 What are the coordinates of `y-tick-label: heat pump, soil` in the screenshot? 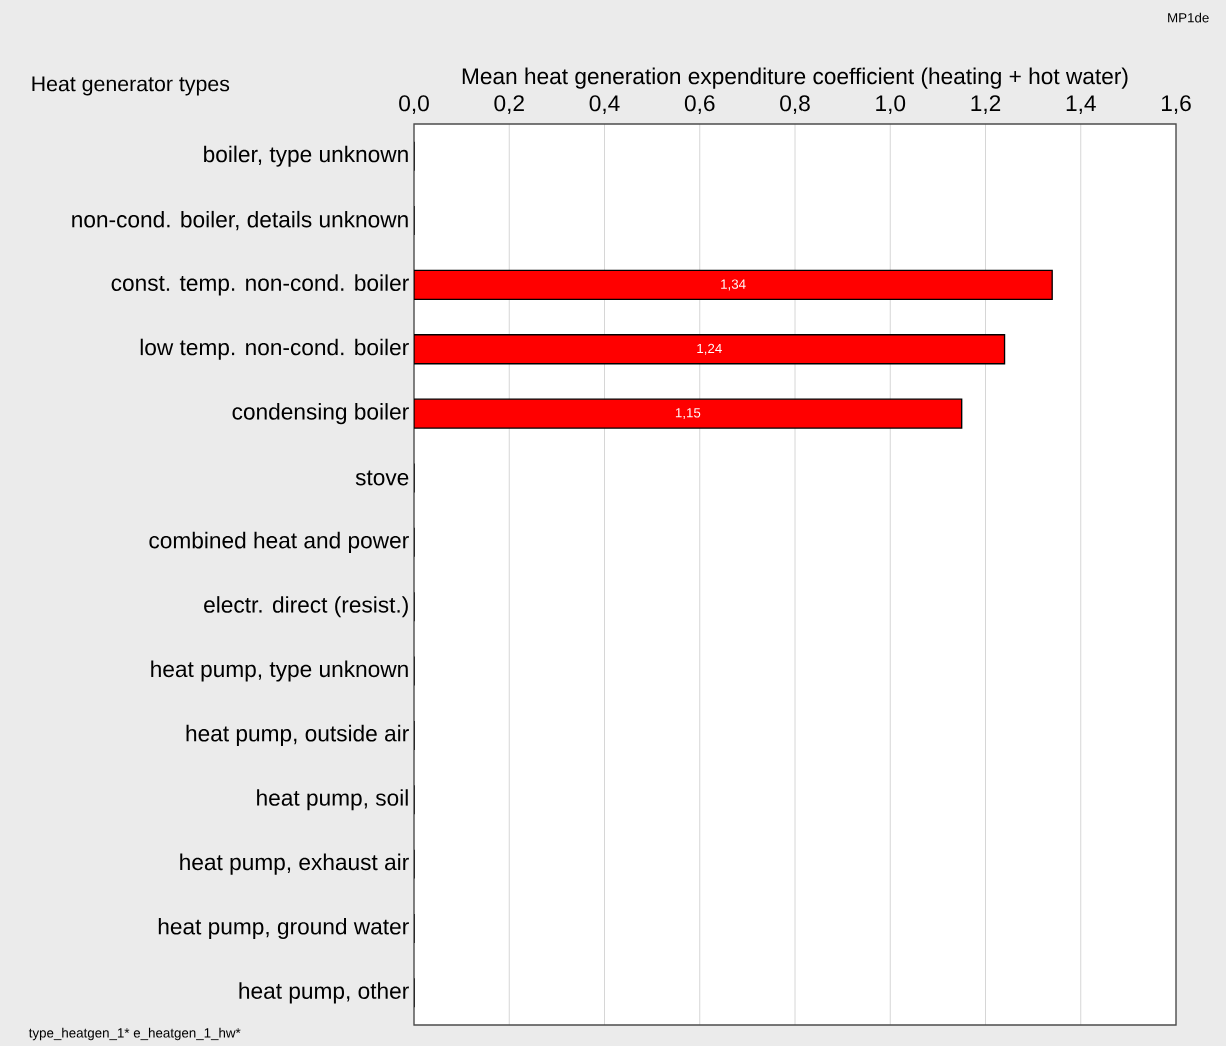 It's located at (332, 800).